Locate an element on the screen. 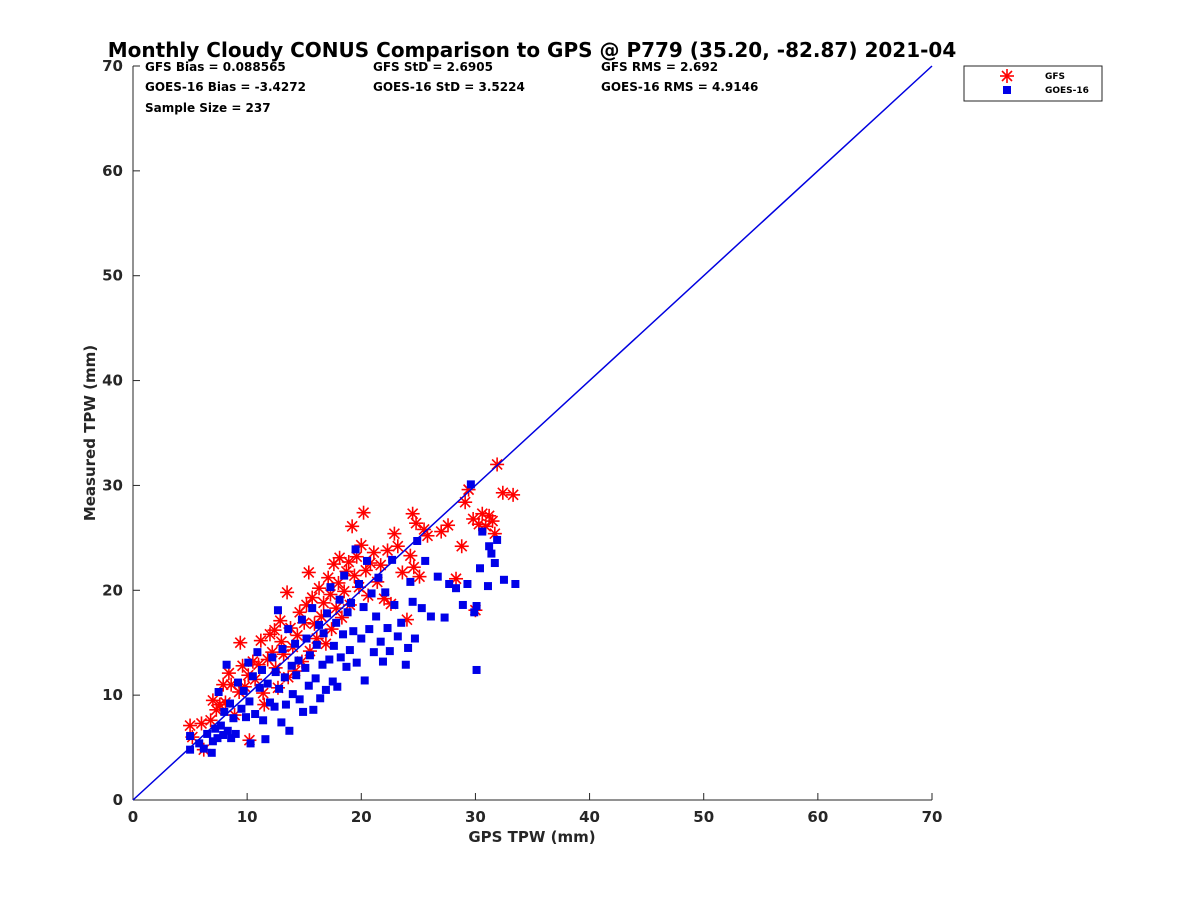 The image size is (1200, 900). legend-goes16-marker is located at coordinates (1007, 90).